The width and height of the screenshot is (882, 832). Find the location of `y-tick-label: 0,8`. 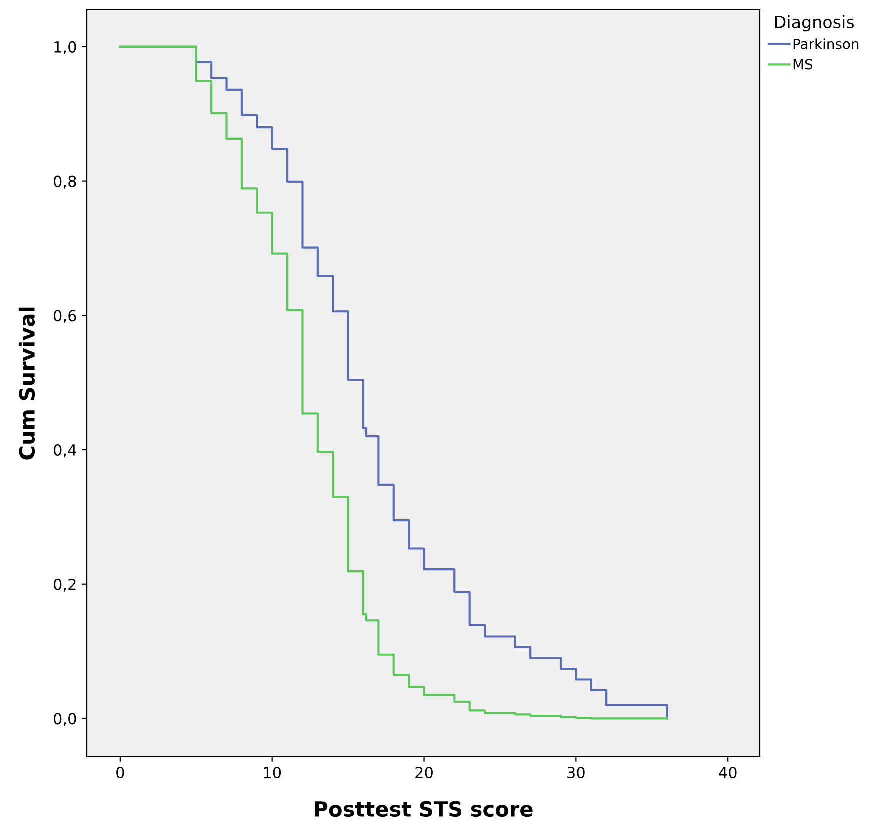

y-tick-label: 0,8 is located at coordinates (65, 182).